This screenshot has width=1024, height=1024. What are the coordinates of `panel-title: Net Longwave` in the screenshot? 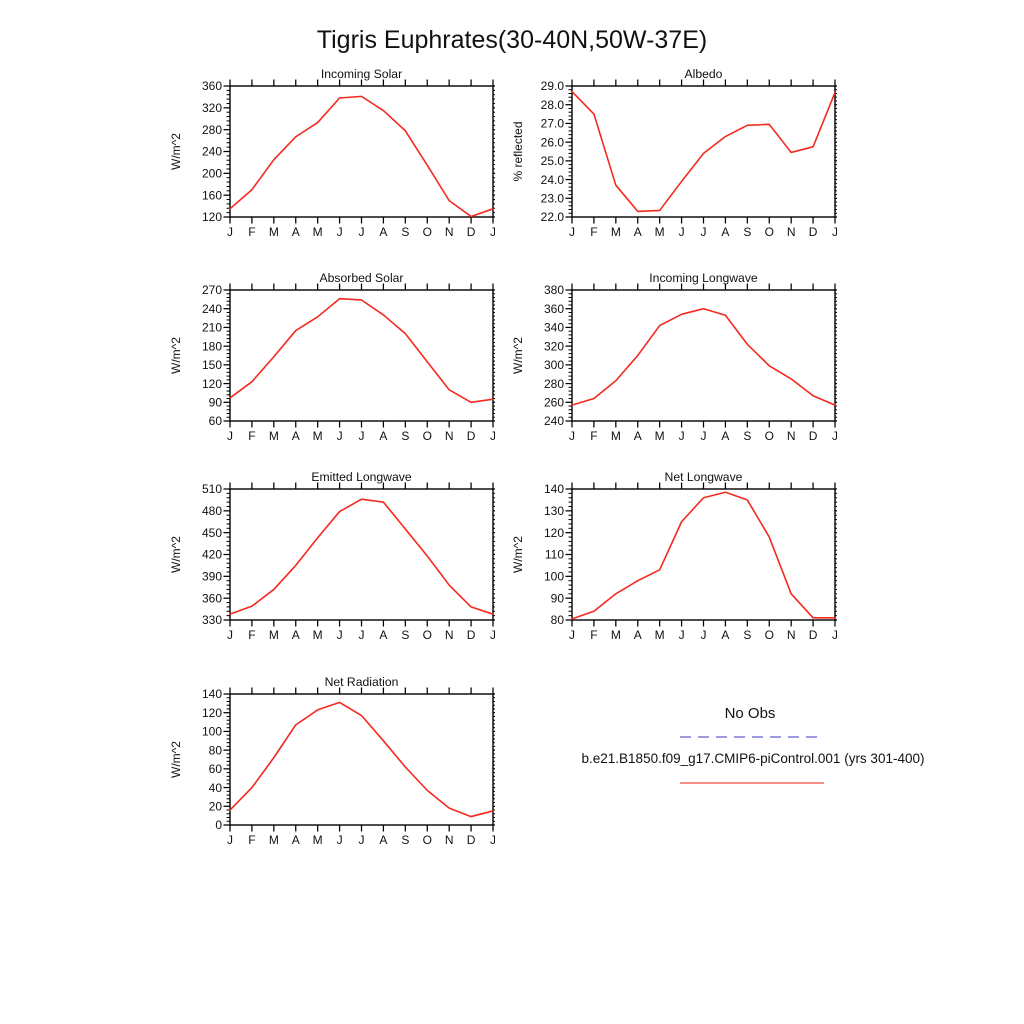 It's located at (704, 477).